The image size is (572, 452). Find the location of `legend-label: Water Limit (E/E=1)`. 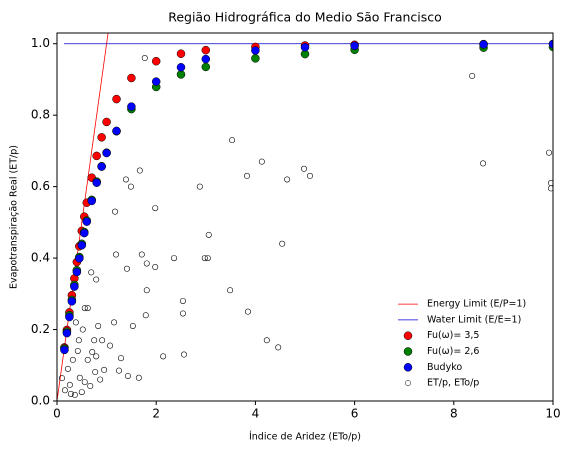

legend-label: Water Limit (E/E=1) is located at coordinates (474, 319).